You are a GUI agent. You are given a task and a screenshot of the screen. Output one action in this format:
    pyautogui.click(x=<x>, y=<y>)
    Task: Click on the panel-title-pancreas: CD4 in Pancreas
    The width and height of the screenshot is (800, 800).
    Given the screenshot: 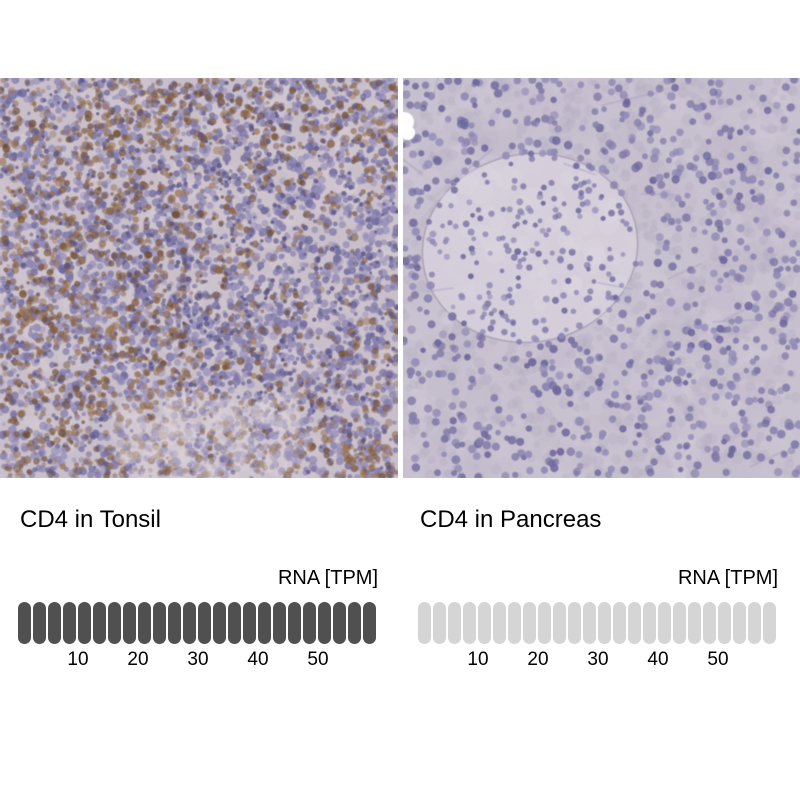 What is the action you would take?
    pyautogui.click(x=511, y=519)
    